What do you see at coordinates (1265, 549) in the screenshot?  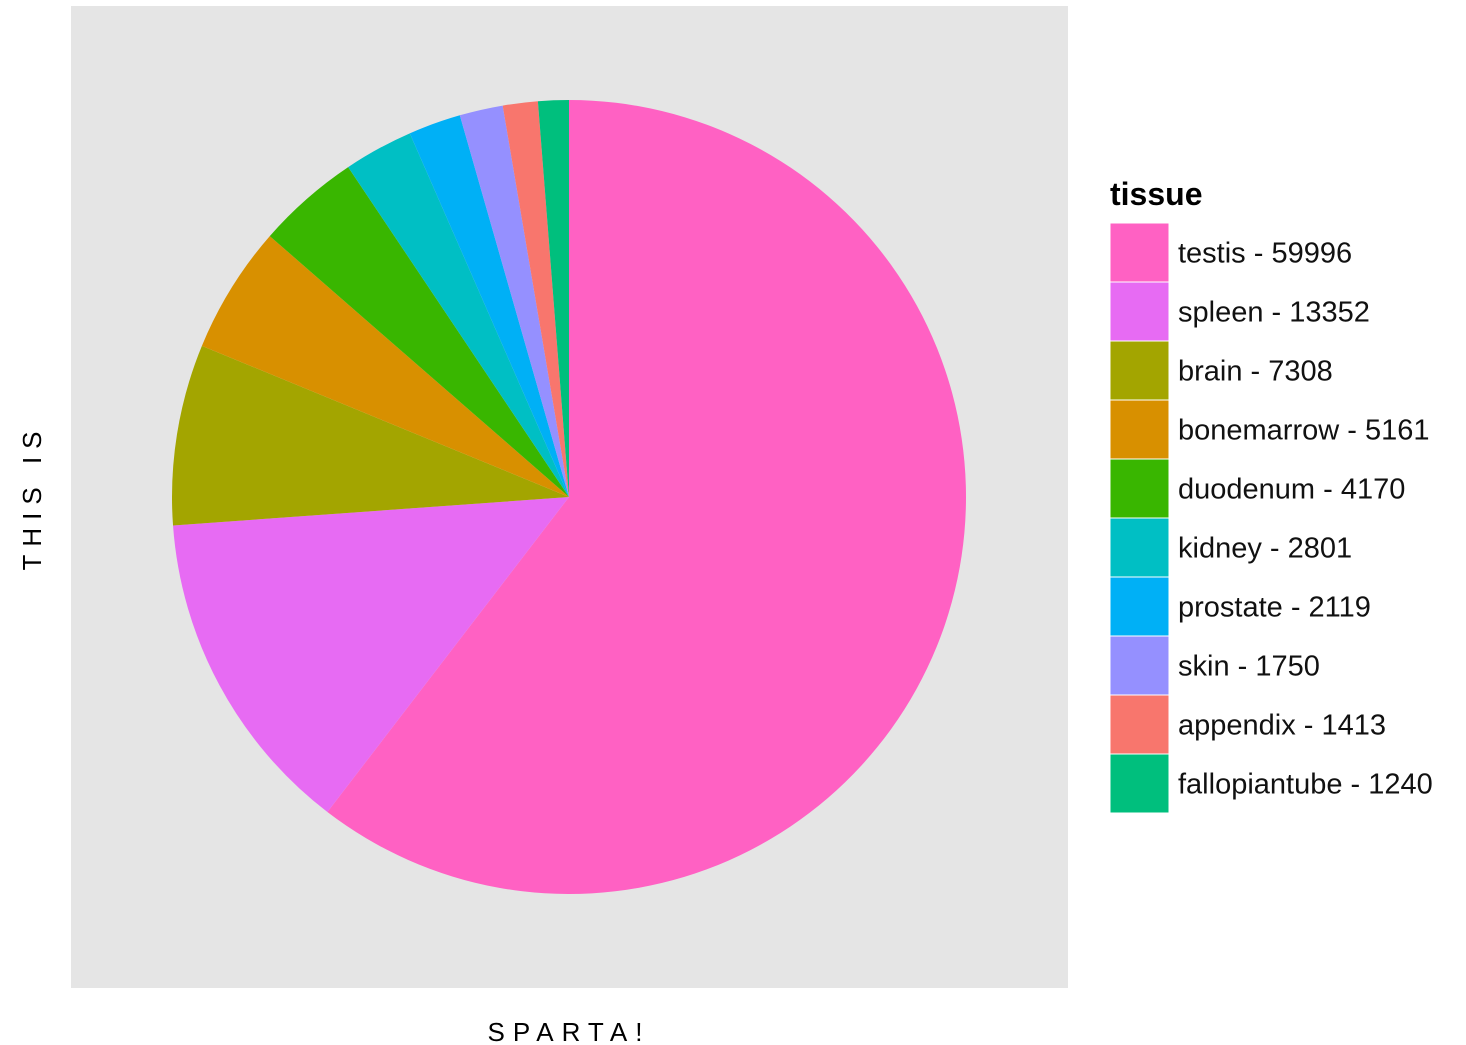 I see `legend-label-kidney: kidney - 2801` at bounding box center [1265, 549].